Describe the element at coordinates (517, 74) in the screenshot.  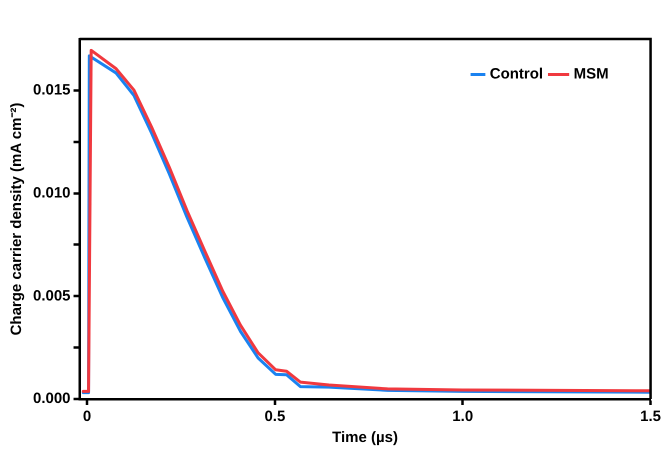
I see `legend-label: Control` at that location.